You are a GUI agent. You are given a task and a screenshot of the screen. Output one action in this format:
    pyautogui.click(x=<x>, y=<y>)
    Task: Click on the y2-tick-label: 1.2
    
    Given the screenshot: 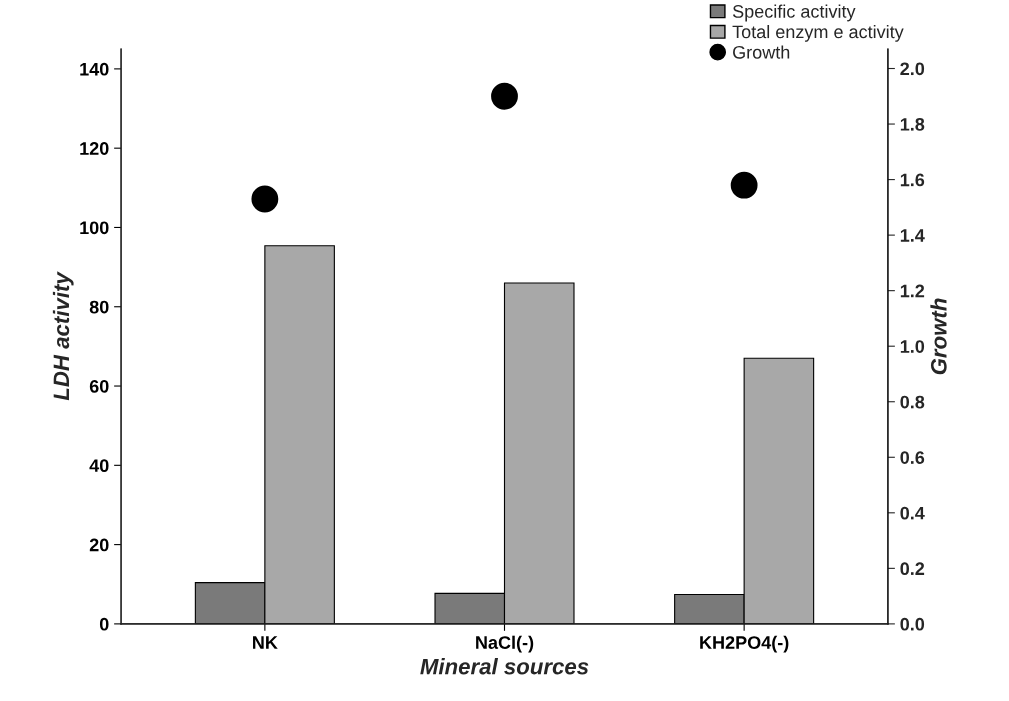 What is the action you would take?
    pyautogui.click(x=912, y=291)
    